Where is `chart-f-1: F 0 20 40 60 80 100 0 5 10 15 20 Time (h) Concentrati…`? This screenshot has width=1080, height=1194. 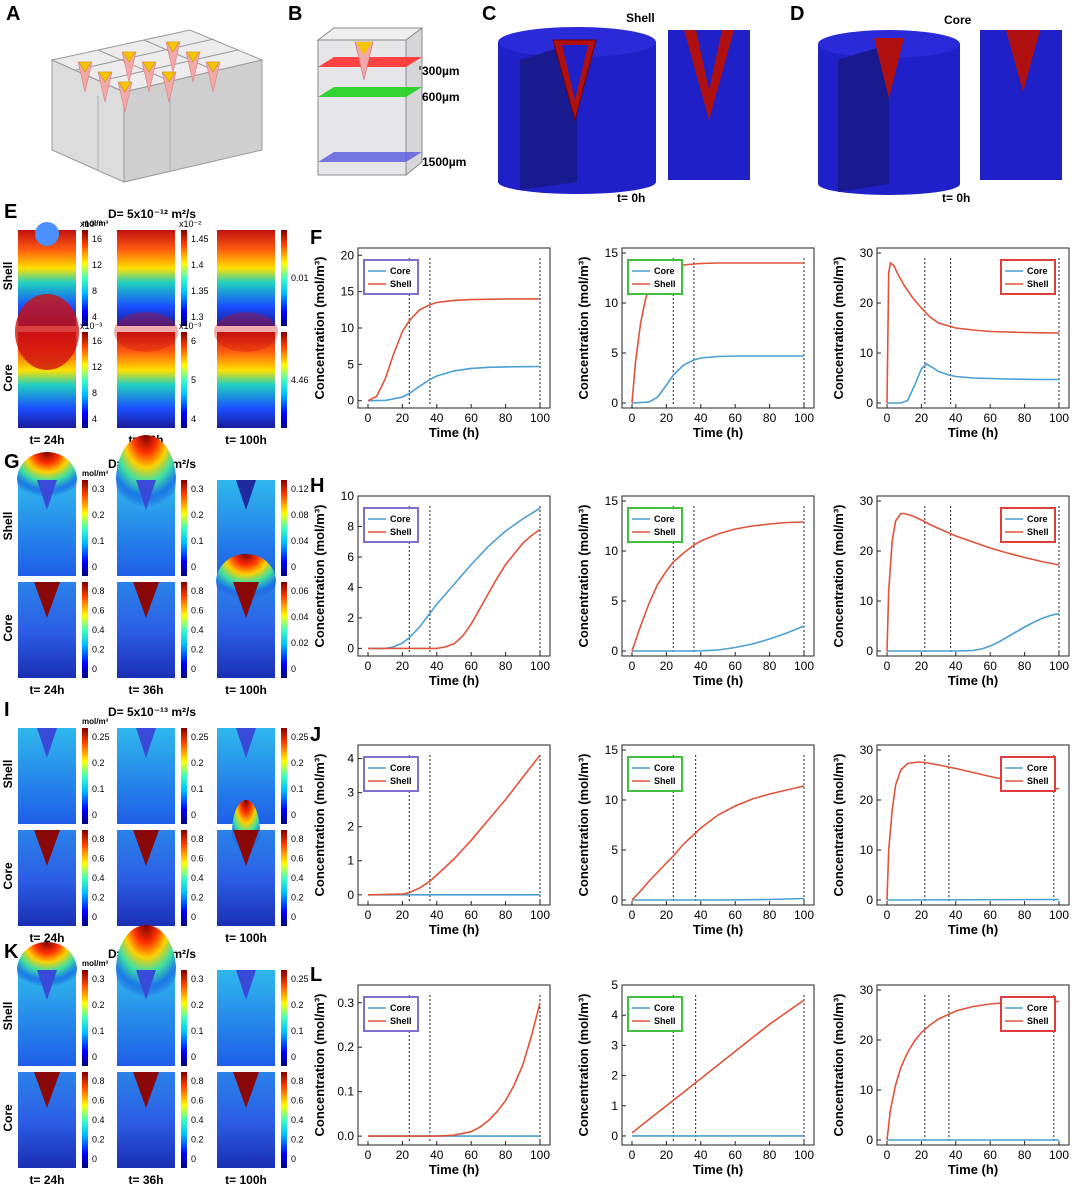
chart-f-1: F 0 20 40 60 80 100 0 5 10 15 20 Time (h) Concentrati… is located at coordinates (430, 333).